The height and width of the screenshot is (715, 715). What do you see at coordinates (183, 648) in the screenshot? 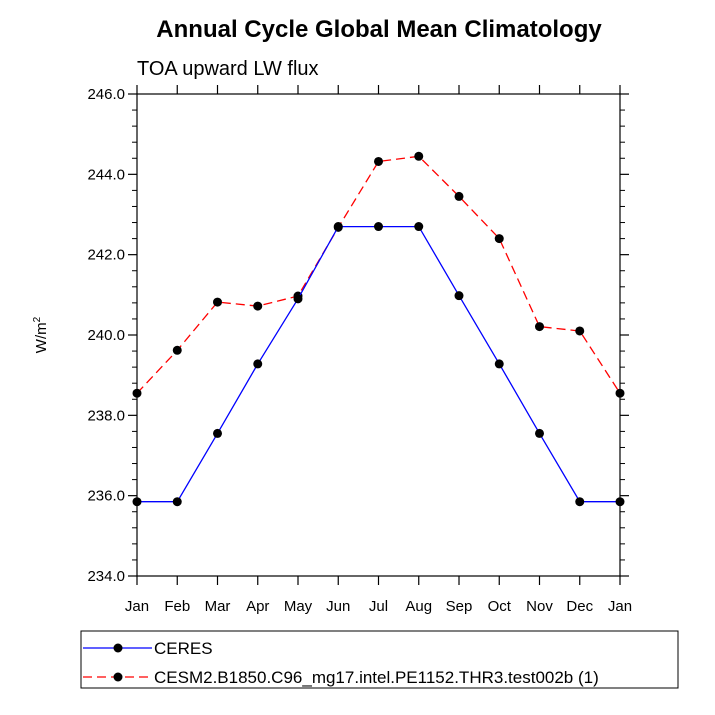
I see `legend-label: CERES` at bounding box center [183, 648].